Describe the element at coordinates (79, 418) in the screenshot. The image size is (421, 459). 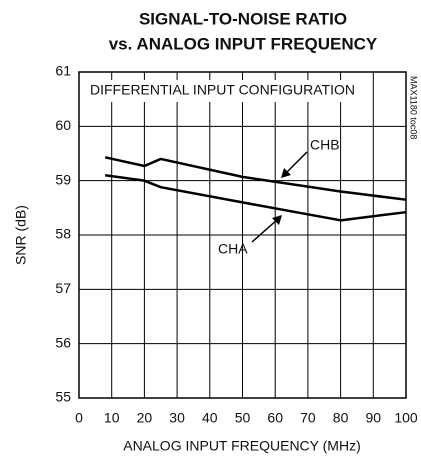
I see `x-tick-label: 0` at that location.